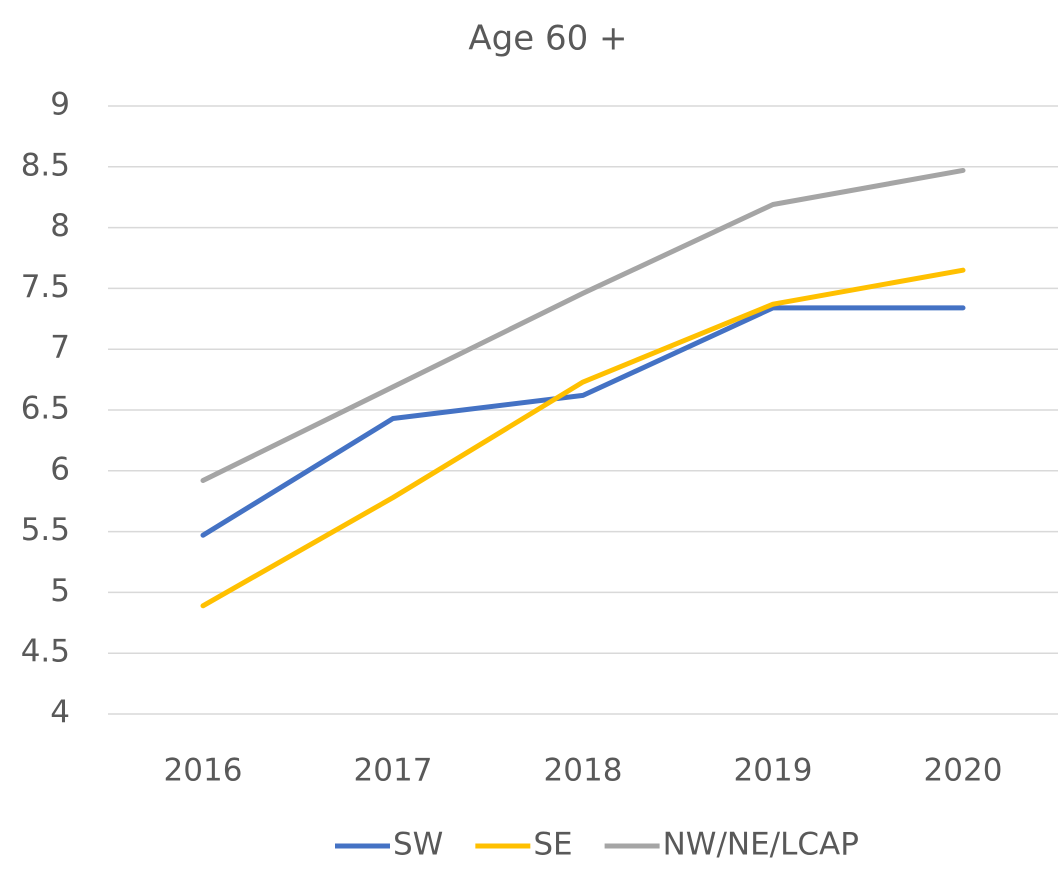 This screenshot has width=1063, height=872. What do you see at coordinates (203, 771) in the screenshot?
I see `x-tick-label: 2016` at bounding box center [203, 771].